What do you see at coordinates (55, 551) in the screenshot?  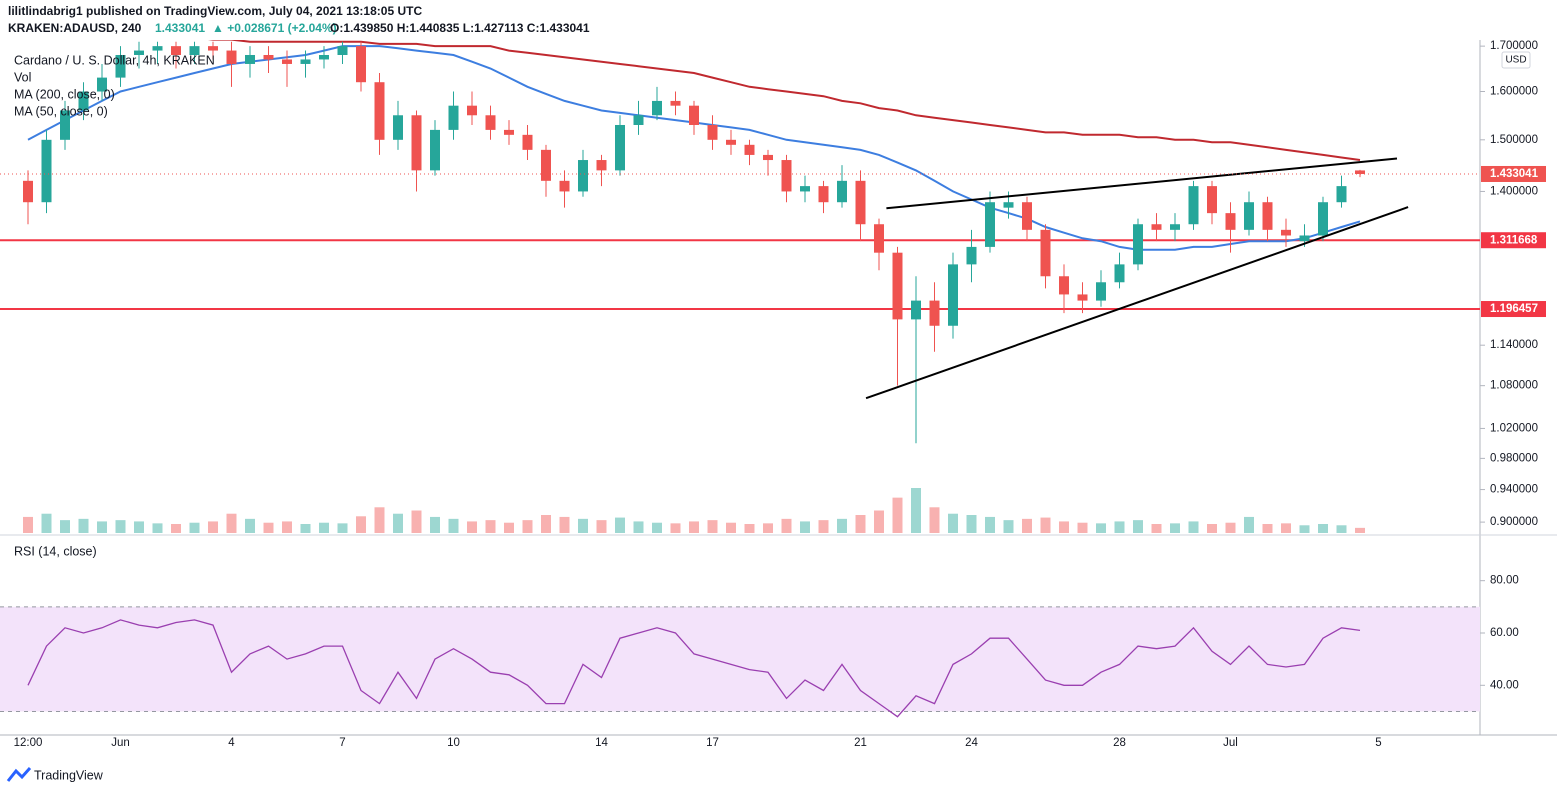 I see `legend-rsi: RSI (14, close)` at bounding box center [55, 551].